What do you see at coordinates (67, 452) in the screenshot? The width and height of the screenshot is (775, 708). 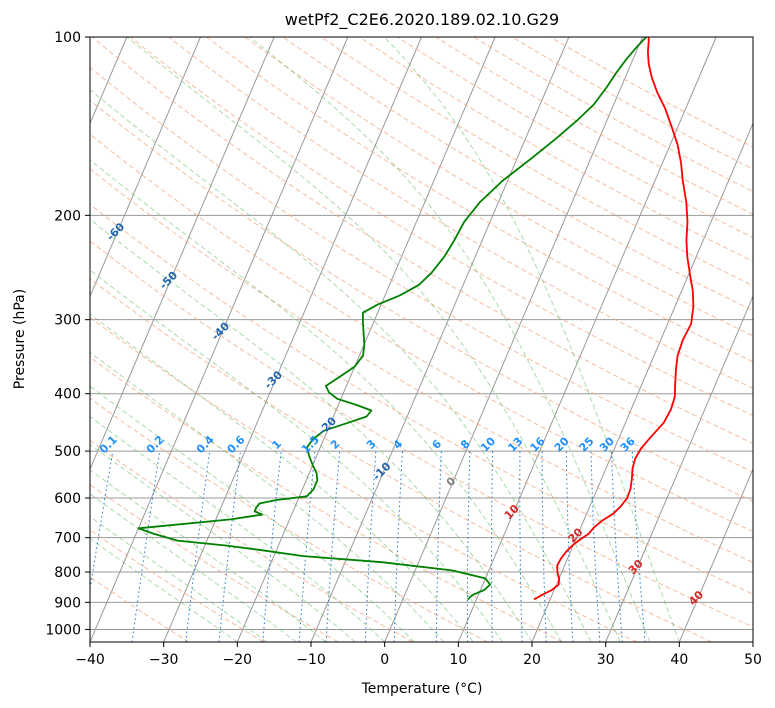 I see `y-tick-label: 500` at bounding box center [67, 452].